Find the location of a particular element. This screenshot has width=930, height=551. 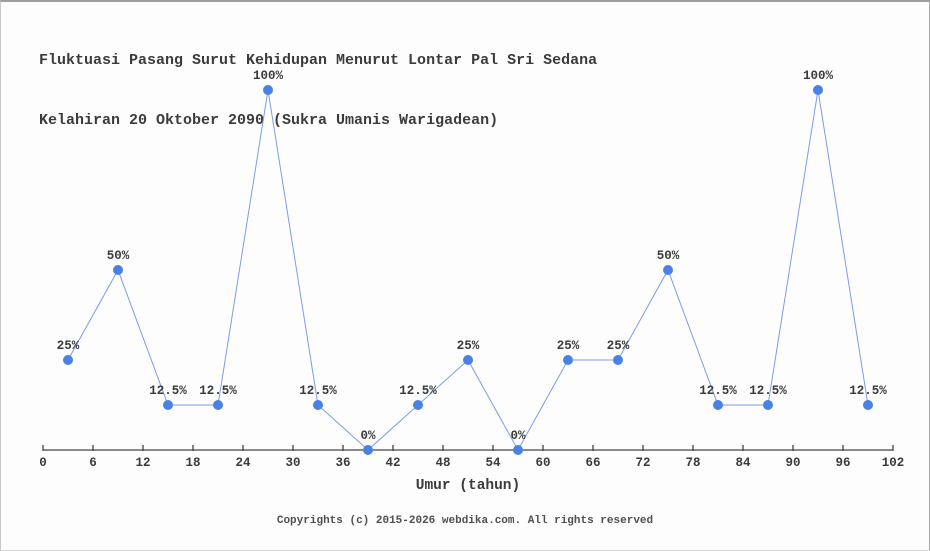

x-axis-tick-label: 66 is located at coordinates (592, 463).